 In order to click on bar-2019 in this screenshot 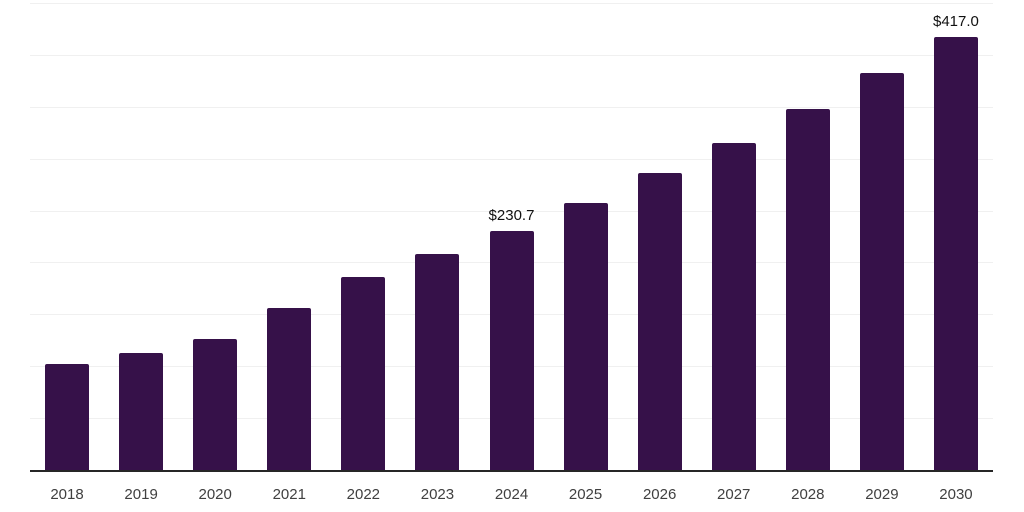, I will do `click(141, 411)`.